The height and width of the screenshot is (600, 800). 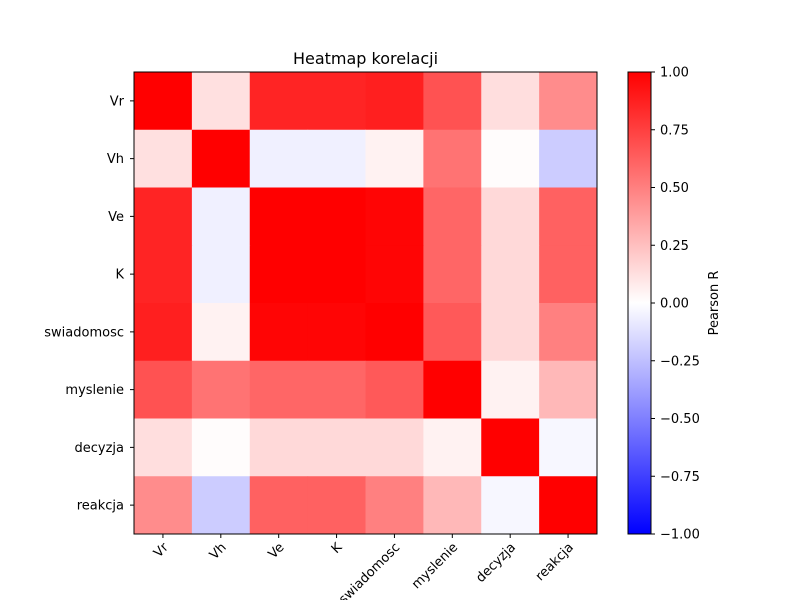 I want to click on y-tick-label: myslenie, so click(x=94, y=390).